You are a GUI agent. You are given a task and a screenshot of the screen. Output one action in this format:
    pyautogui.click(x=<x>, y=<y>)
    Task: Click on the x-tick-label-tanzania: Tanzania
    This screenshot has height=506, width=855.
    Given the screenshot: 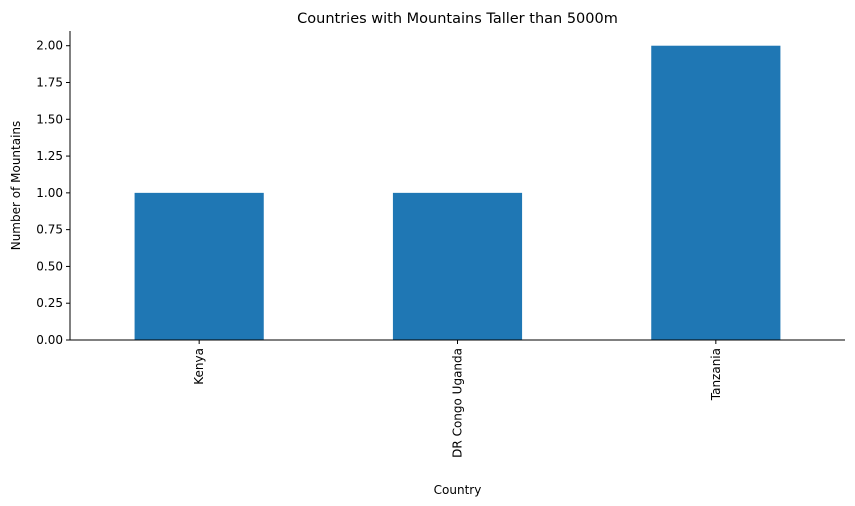 What is the action you would take?
    pyautogui.click(x=716, y=374)
    